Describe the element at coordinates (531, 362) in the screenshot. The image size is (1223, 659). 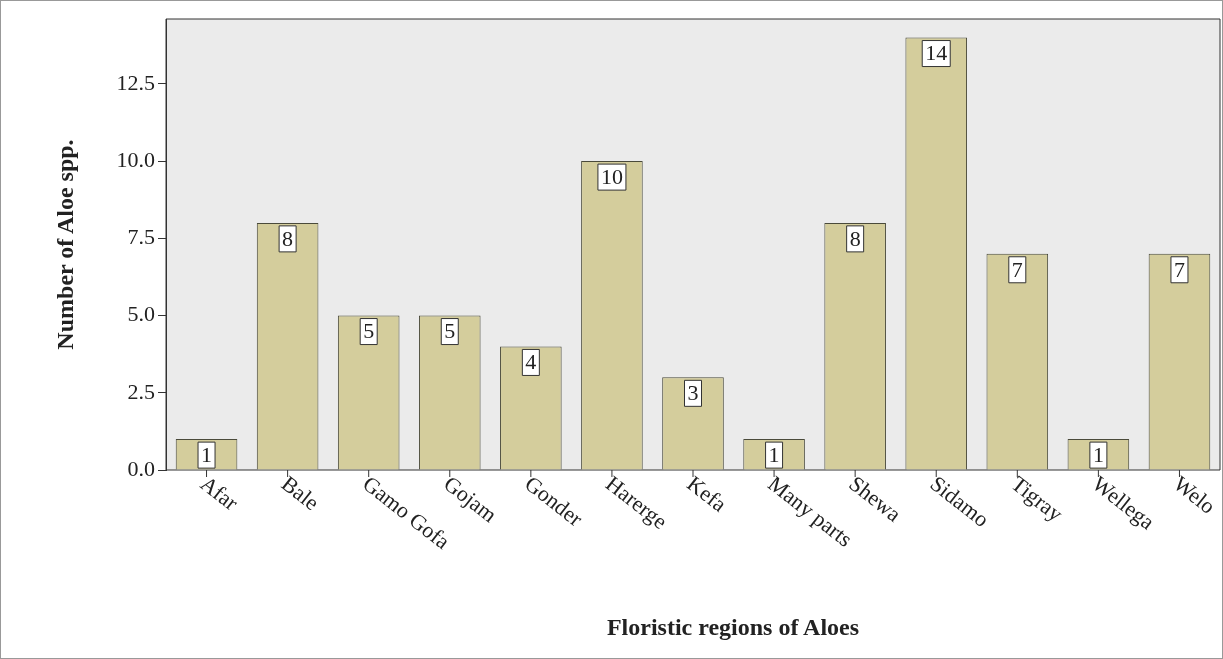
I see `data-label: 4` at that location.